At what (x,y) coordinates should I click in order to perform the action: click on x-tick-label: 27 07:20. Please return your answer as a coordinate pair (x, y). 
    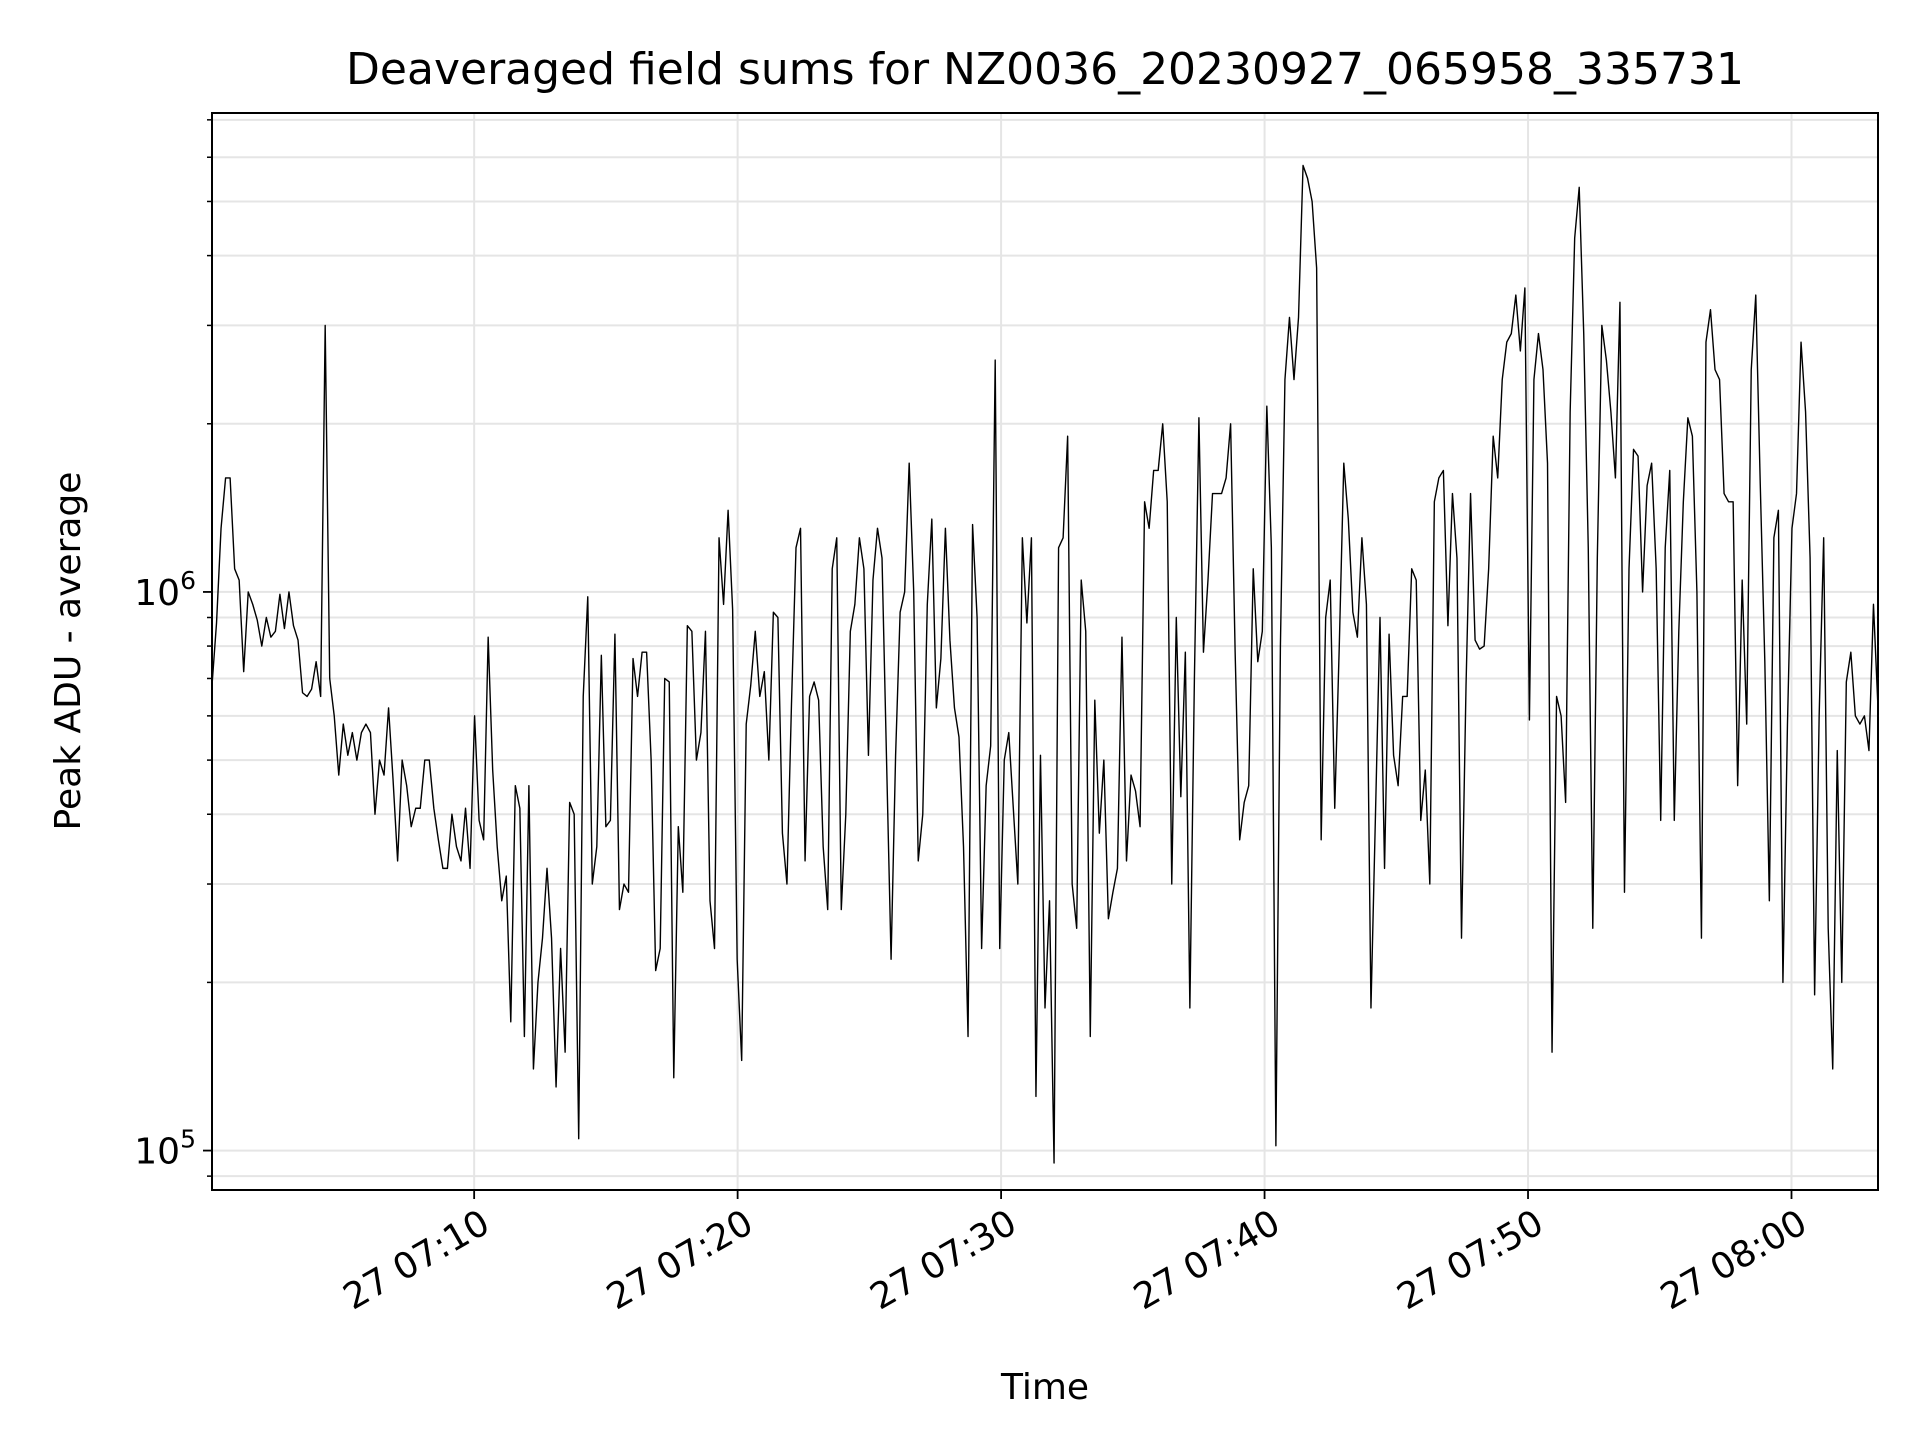
    Looking at the image, I should click on (680, 1260).